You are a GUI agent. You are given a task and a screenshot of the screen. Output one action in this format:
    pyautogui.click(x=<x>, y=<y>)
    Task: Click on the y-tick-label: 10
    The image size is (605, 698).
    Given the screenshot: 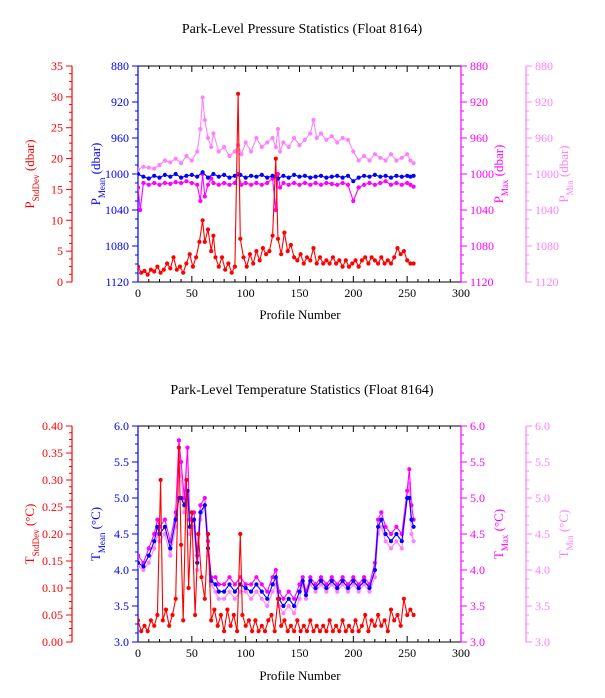 What is the action you would take?
    pyautogui.click(x=57, y=220)
    